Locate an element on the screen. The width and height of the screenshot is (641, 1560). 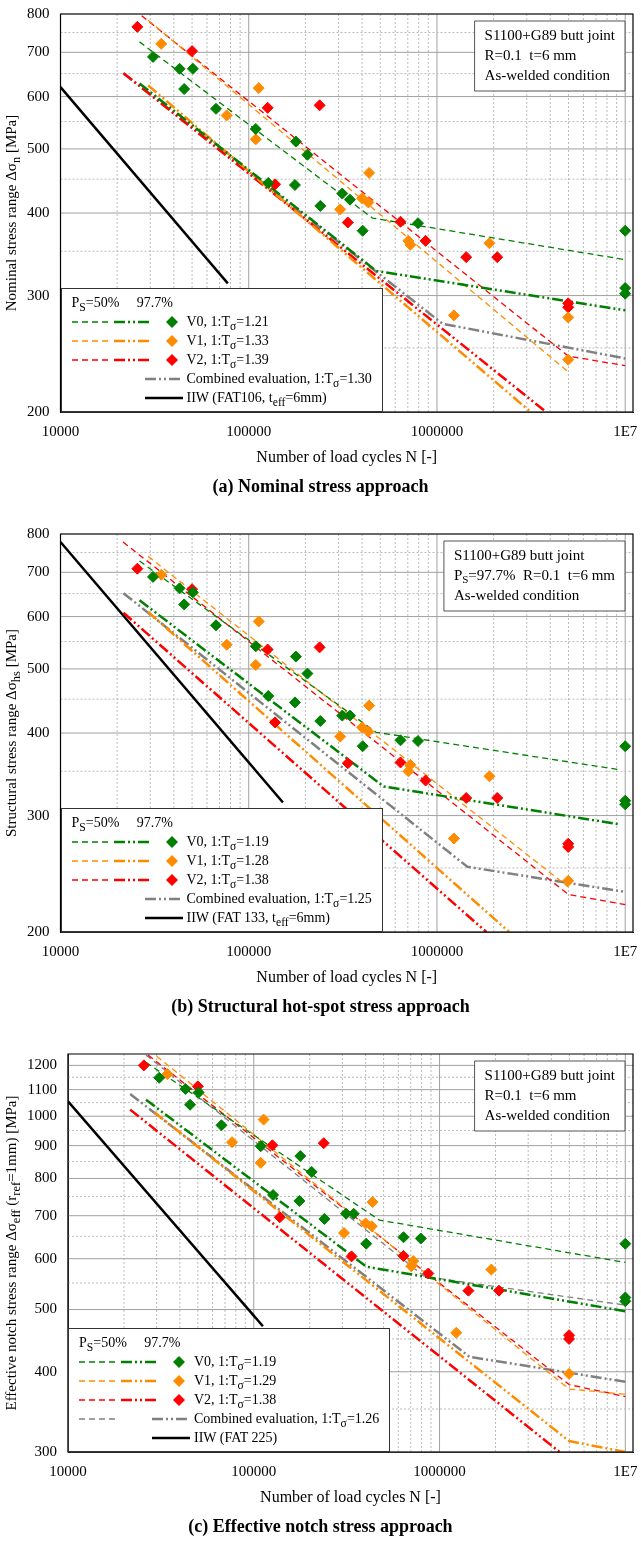
legend-label: IIW (FAT 133, t$_{eff}$=6mm) is located at coordinates (258, 919).